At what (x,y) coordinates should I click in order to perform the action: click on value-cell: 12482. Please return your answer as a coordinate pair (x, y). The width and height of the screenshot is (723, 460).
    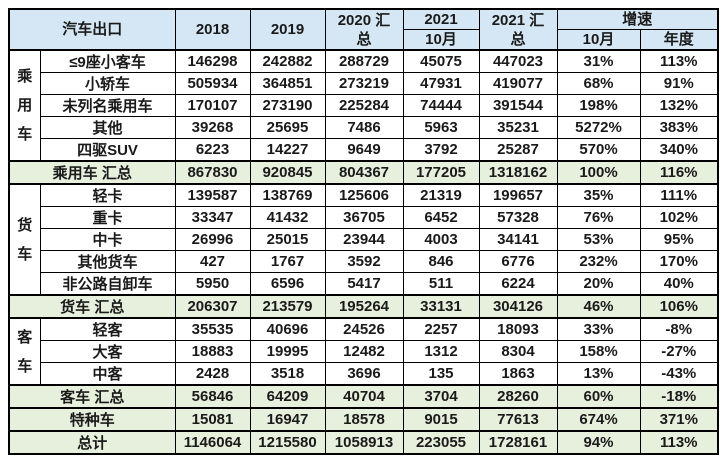
    Looking at the image, I should click on (364, 351).